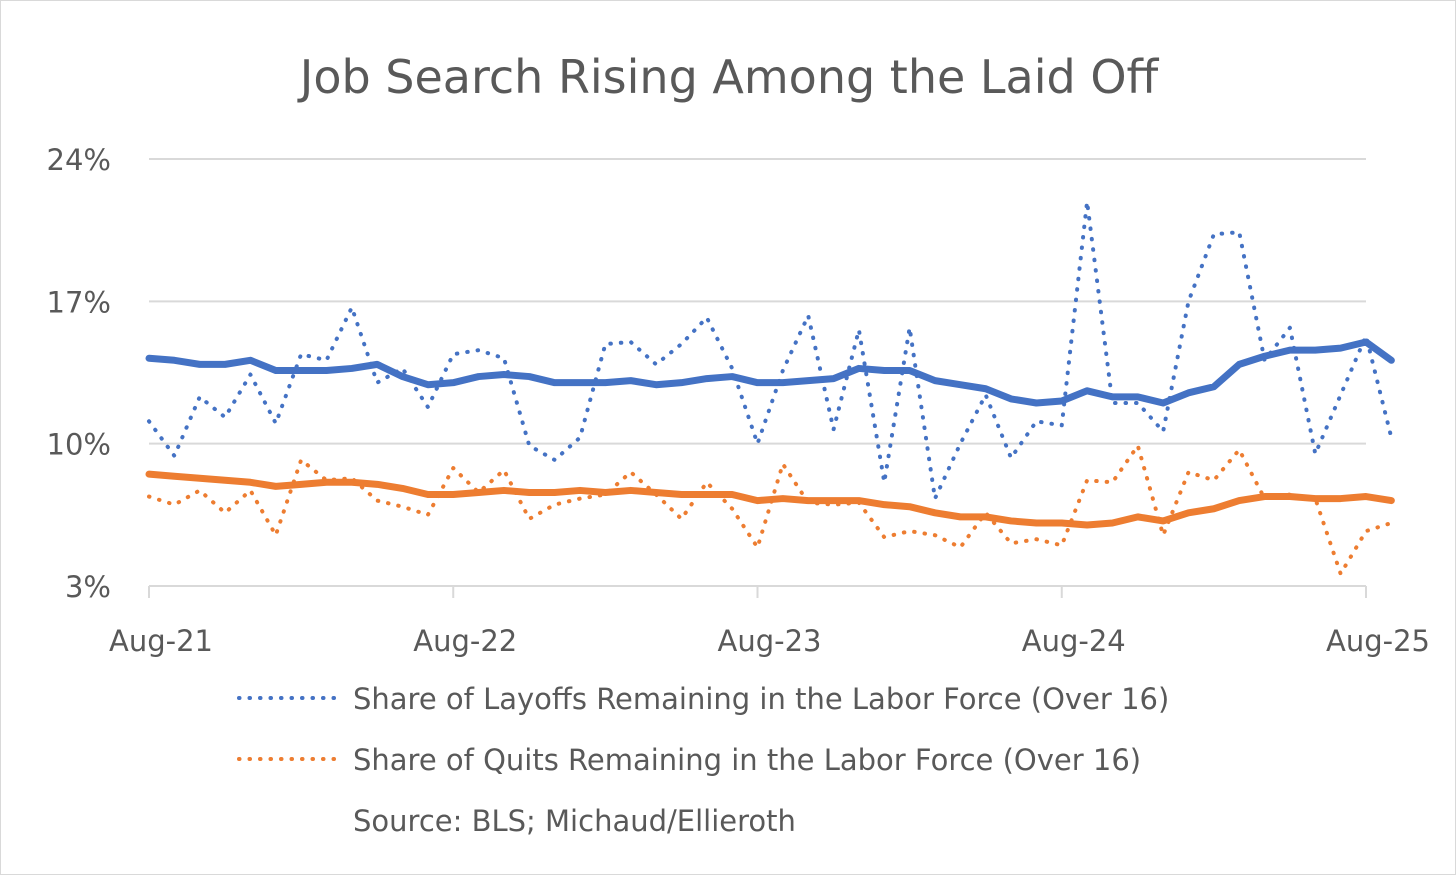 The width and height of the screenshot is (1456, 876). Describe the element at coordinates (465, 641) in the screenshot. I see `x-tick-label: Aug-22` at that location.